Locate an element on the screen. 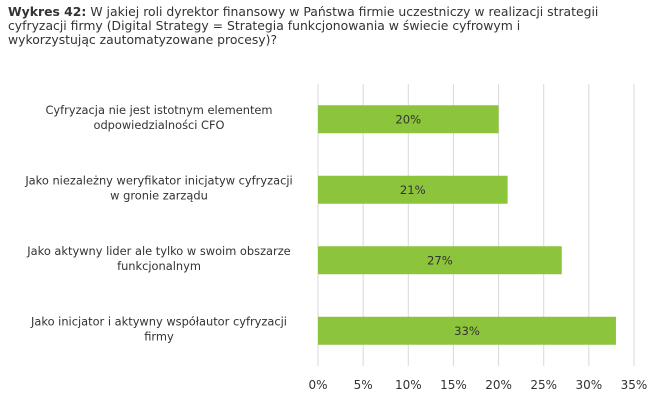  x-tick-label: 5% is located at coordinates (363, 385).